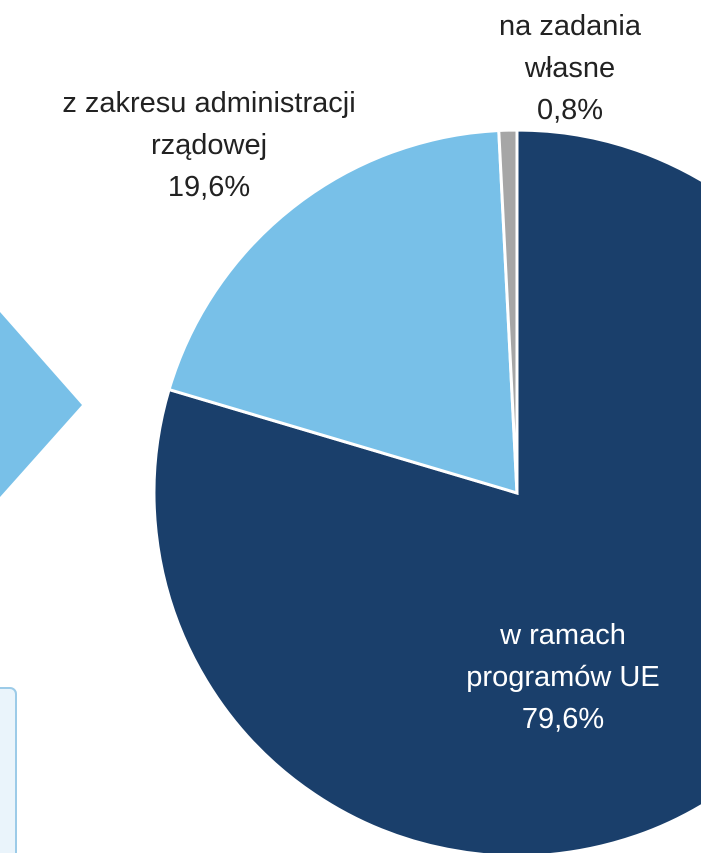 The width and height of the screenshot is (701, 853). I want to click on category-label: na zadania własne, so click(570, 47).